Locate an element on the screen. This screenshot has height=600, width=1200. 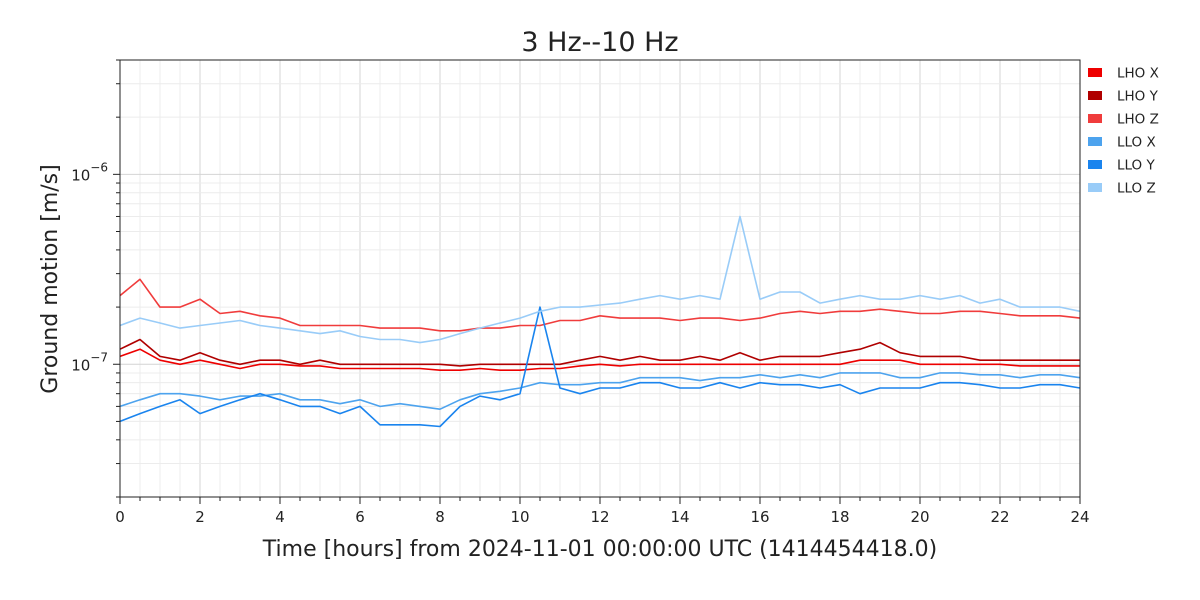
legend-label: LLO X is located at coordinates (1136, 143).